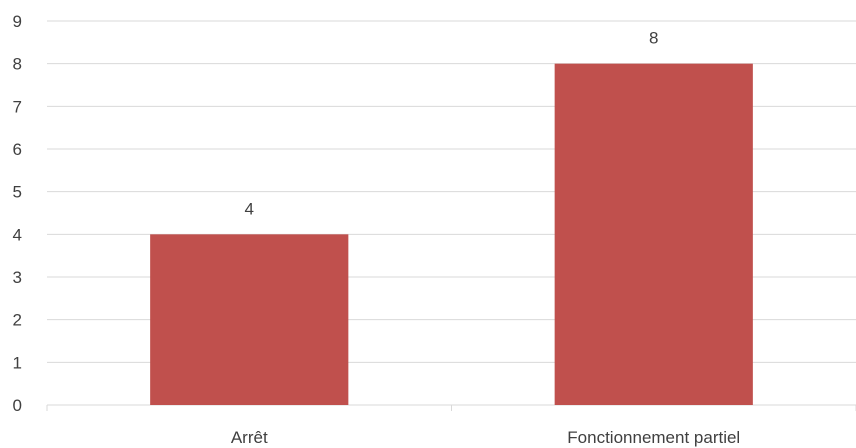  Describe the element at coordinates (17, 149) in the screenshot. I see `y-tick-label: 6` at that location.